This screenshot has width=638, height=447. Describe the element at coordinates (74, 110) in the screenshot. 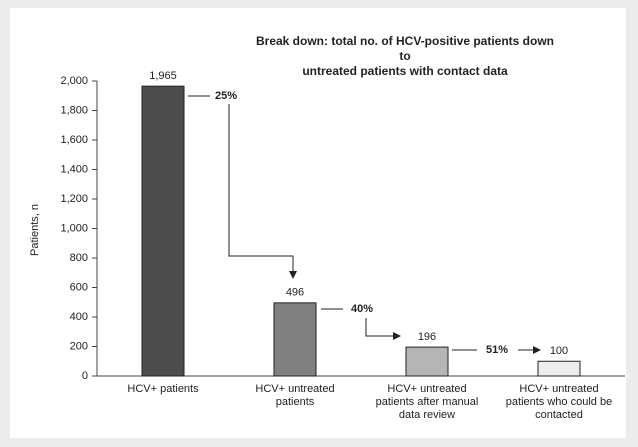

I see `y-tick-label: 1,800` at that location.